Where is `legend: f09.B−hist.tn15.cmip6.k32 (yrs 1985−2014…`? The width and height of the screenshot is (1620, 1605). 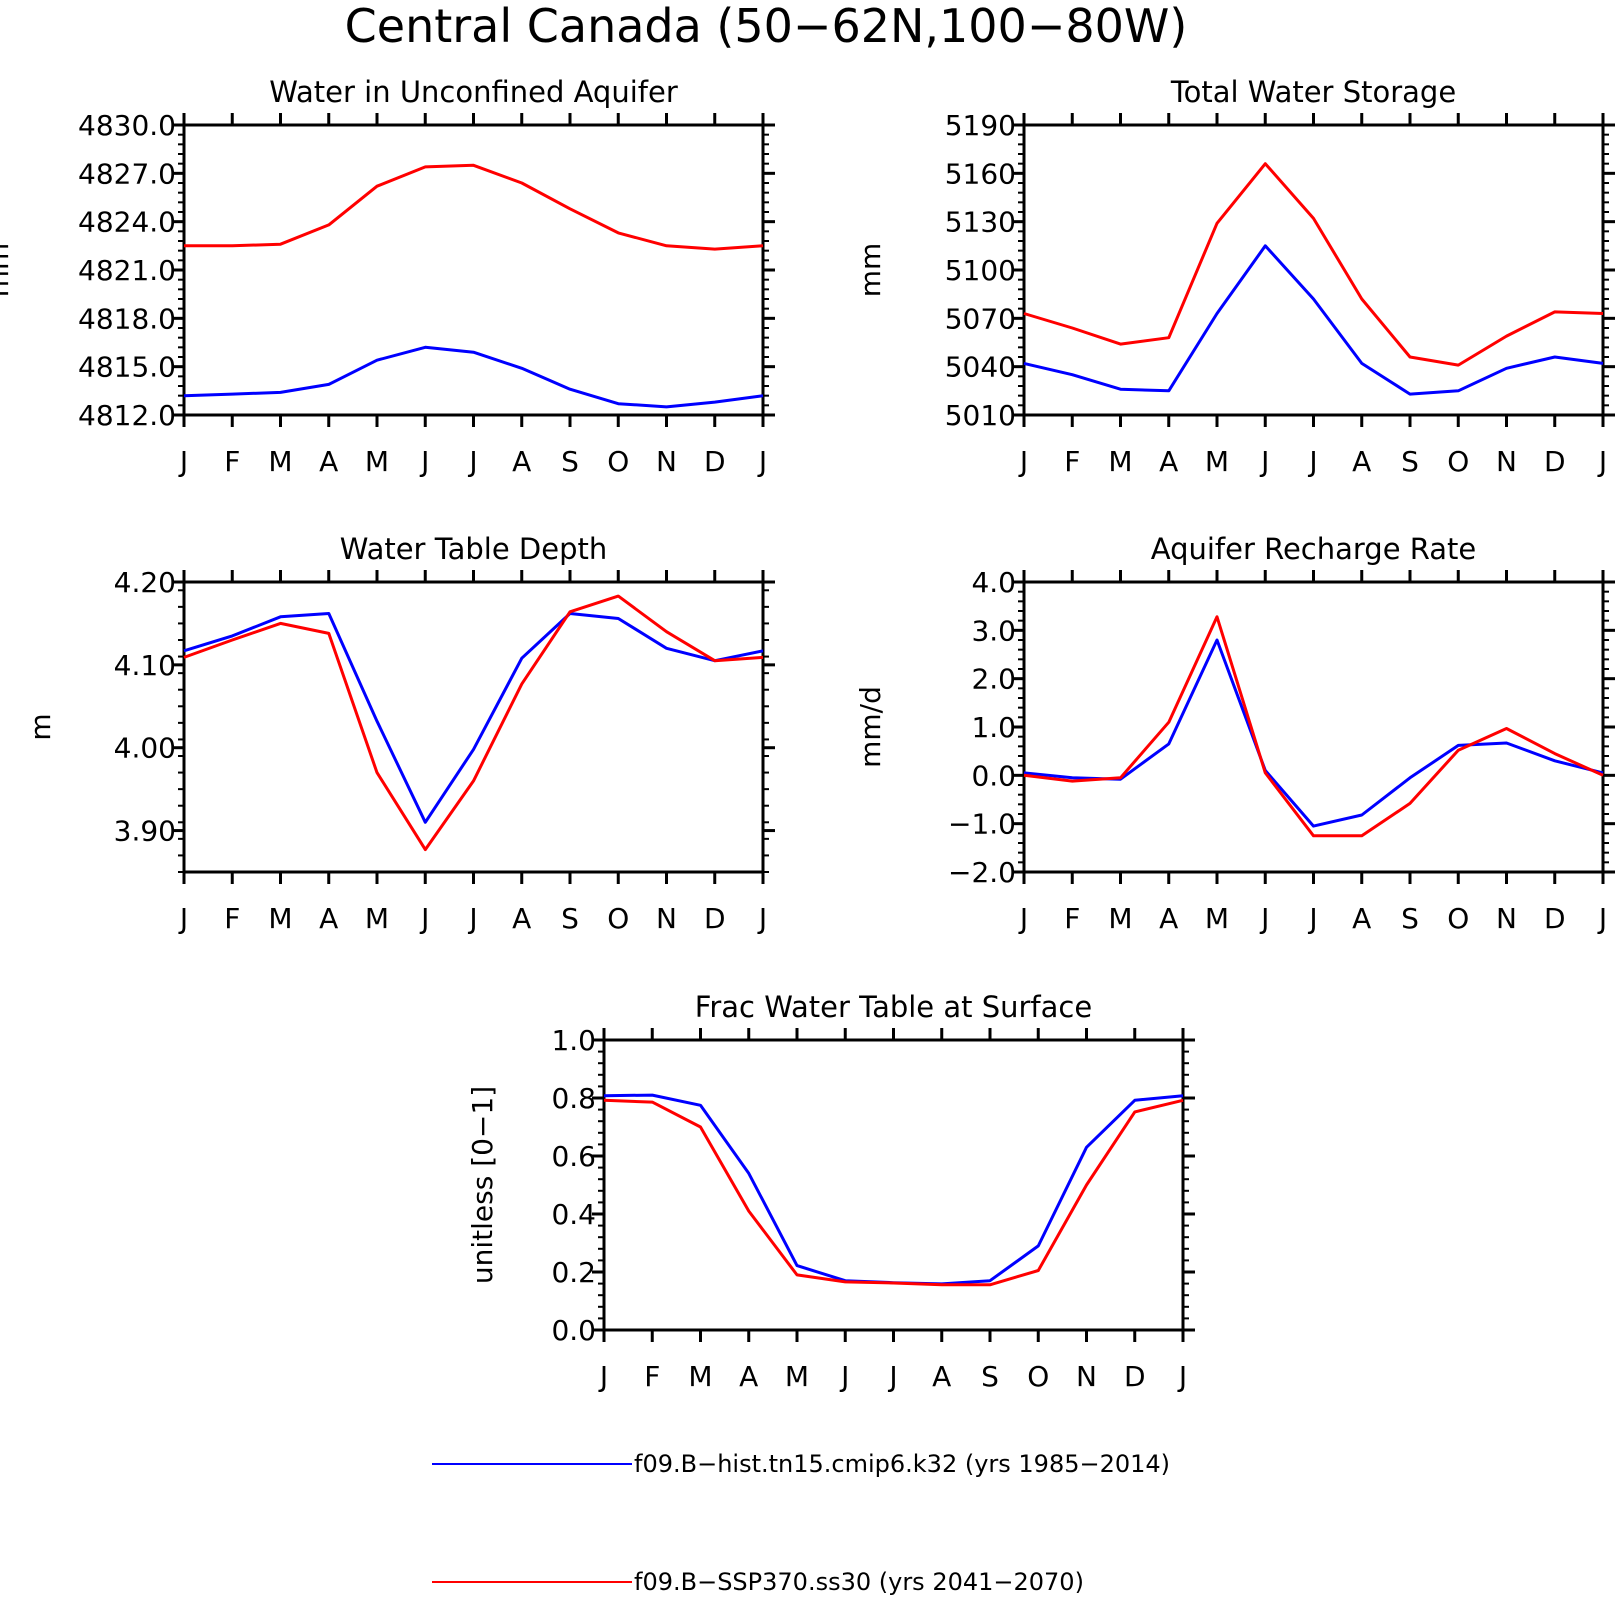 legend: f09.B−hist.tn15.cmip6.k32 (yrs 1985−2014… is located at coordinates (801, 1523).